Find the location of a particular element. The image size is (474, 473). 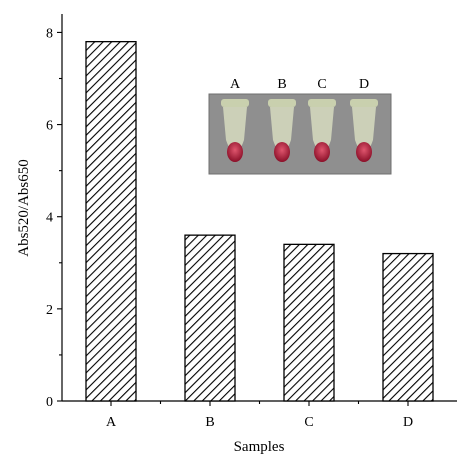

x-tick-label: C is located at coordinates (308, 422).